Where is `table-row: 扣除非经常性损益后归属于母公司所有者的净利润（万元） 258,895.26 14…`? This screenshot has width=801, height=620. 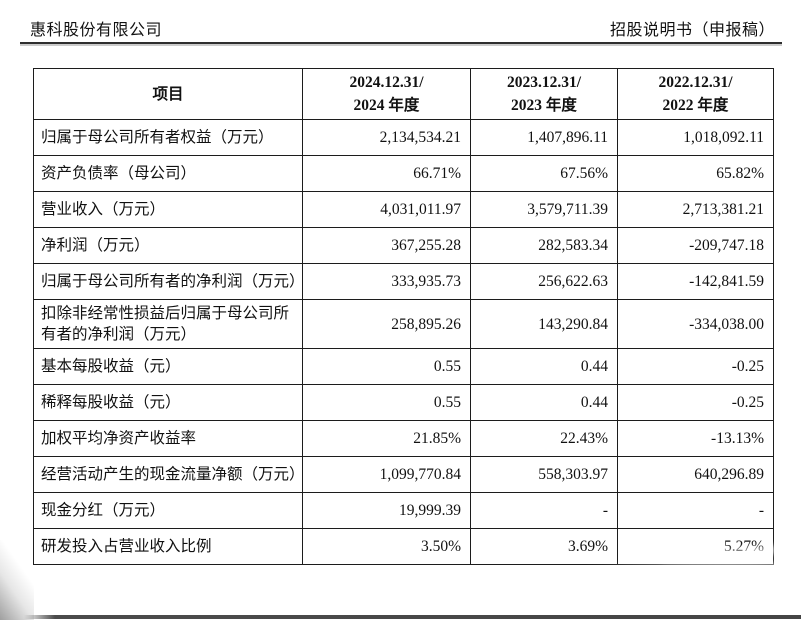 table-row: 扣除非经常性损益后归属于母公司所有者的净利润（万元） 258,895.26 14… is located at coordinates (403, 324).